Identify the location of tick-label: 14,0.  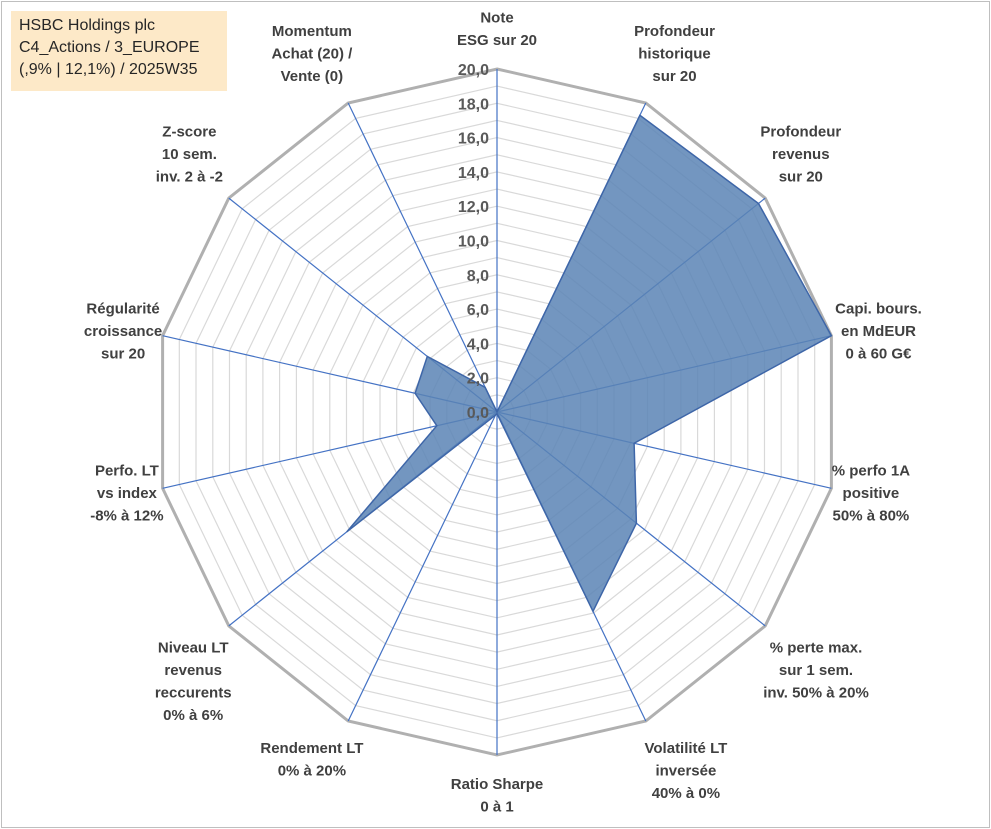
(473, 173).